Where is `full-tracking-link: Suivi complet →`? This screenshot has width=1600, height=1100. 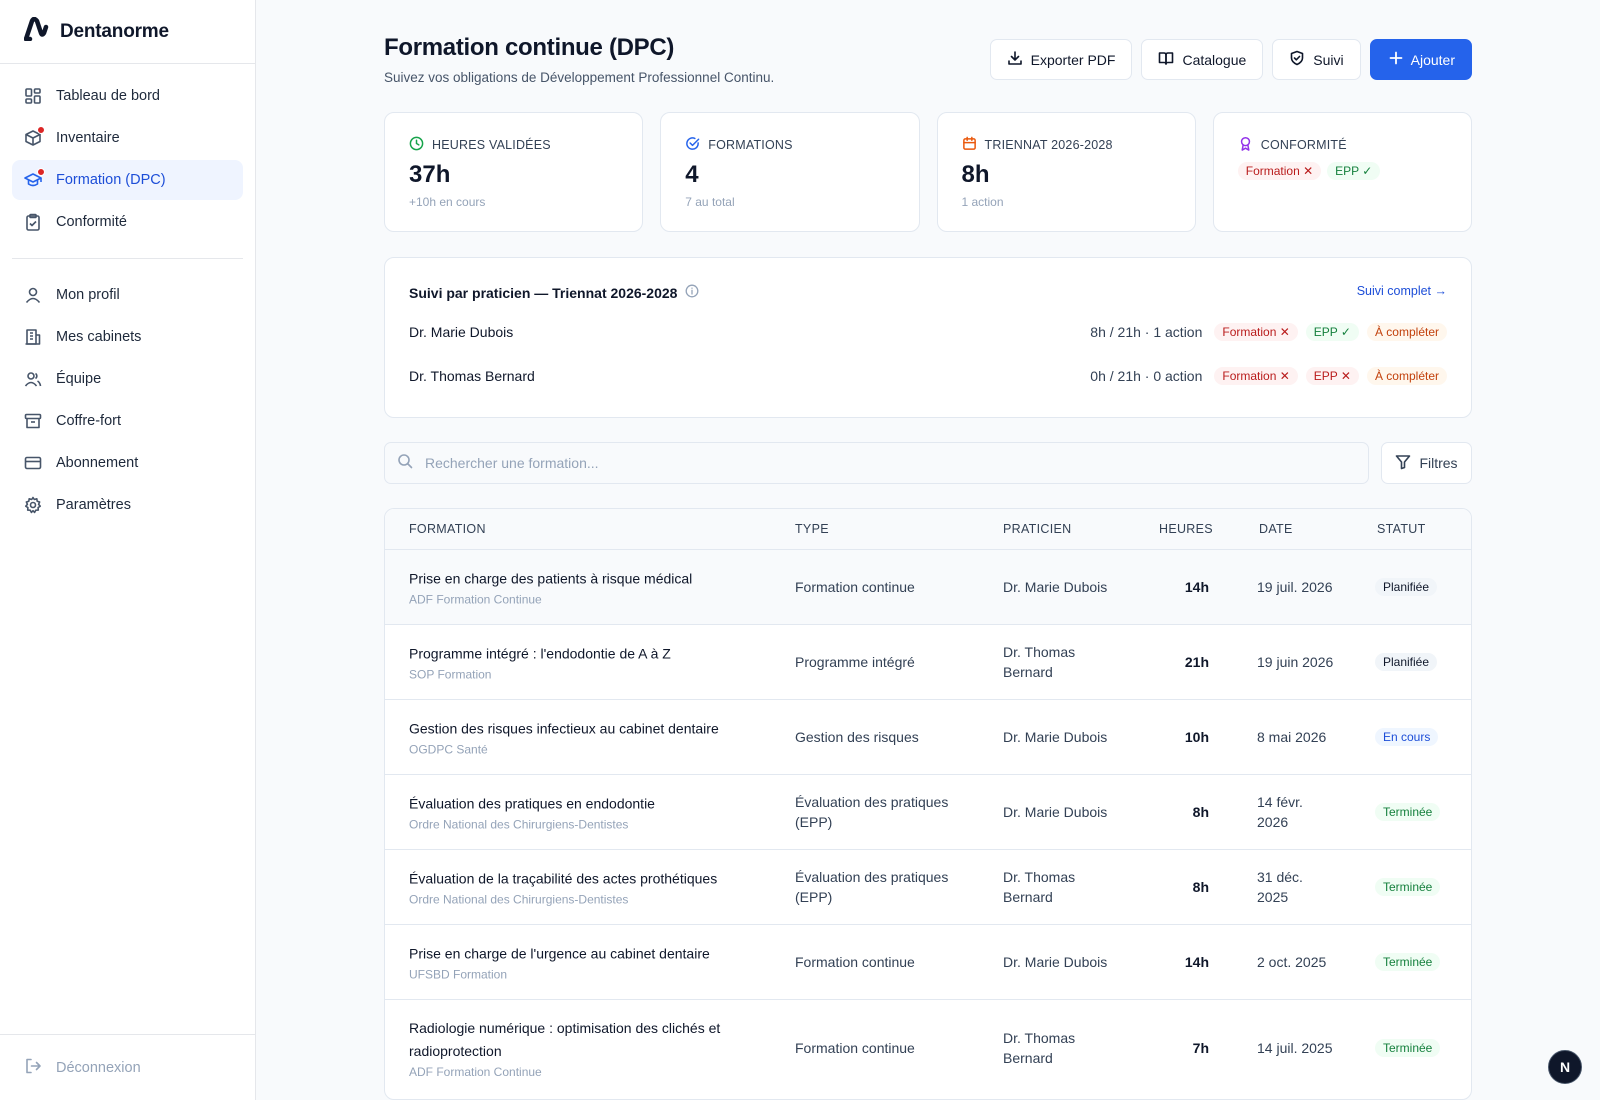 full-tracking-link: Suivi complet → is located at coordinates (1401, 291).